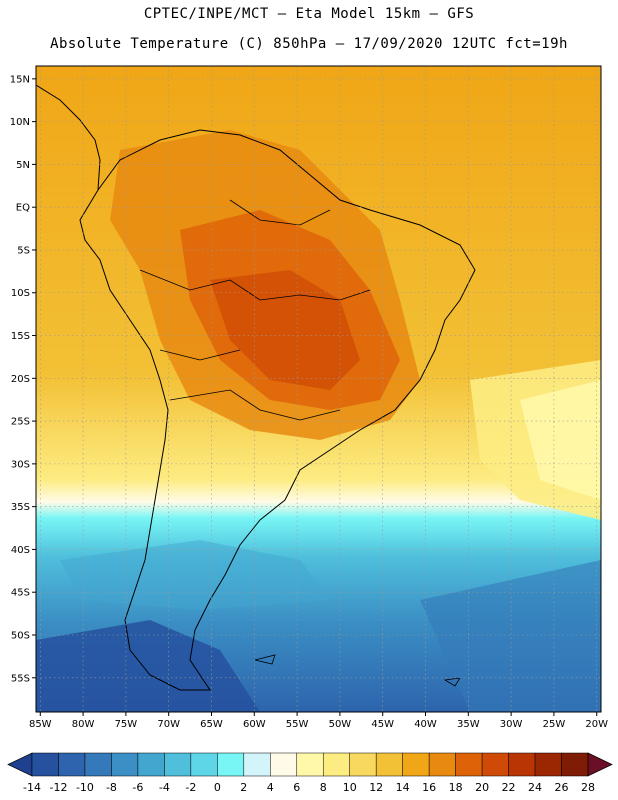 Image resolution: width=618 pixels, height=800 pixels. I want to click on colorbar-label: 4, so click(270, 787).